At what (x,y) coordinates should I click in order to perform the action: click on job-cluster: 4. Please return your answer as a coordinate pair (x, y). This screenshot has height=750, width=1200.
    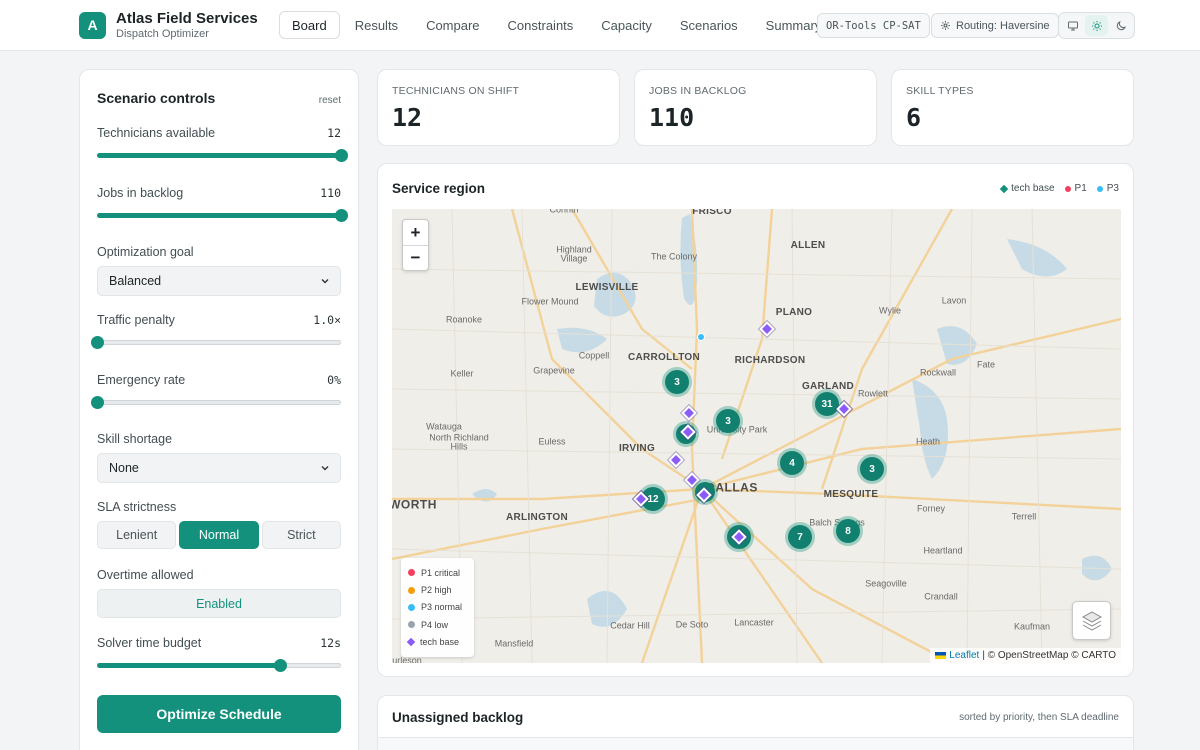
    Looking at the image, I should click on (792, 463).